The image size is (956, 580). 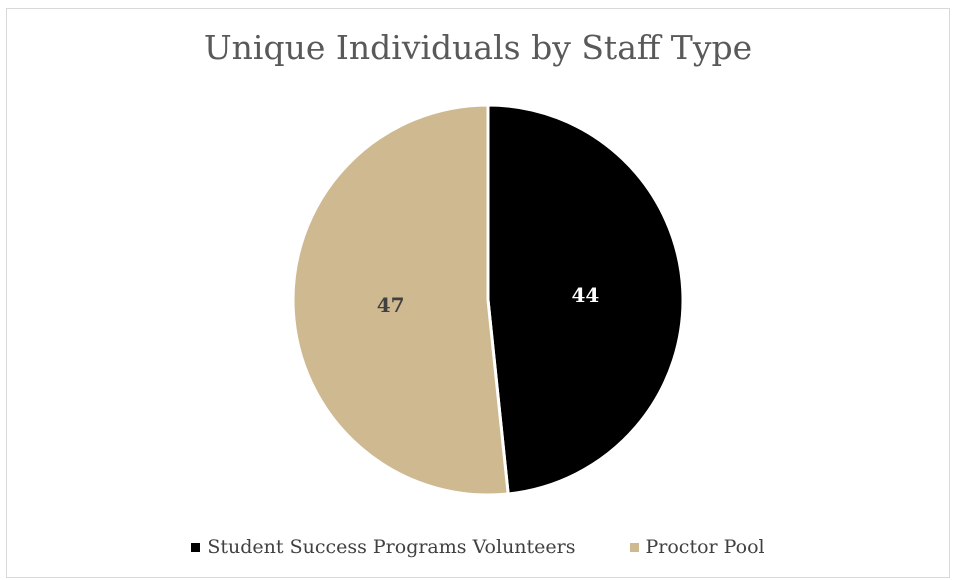 I want to click on legend-label: Proctor Pool, so click(x=705, y=547).